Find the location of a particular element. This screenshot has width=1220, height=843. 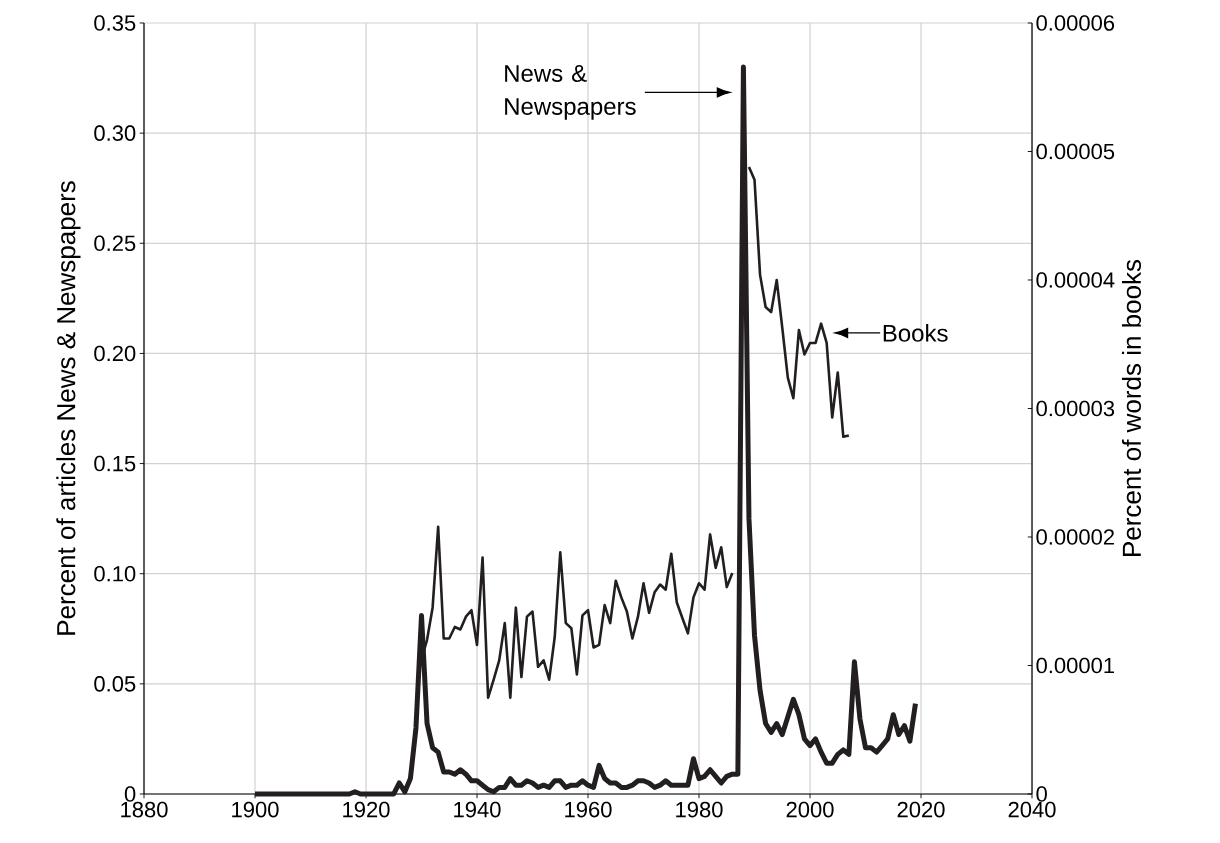

y-tick-label: 0.20 is located at coordinates (115, 353).